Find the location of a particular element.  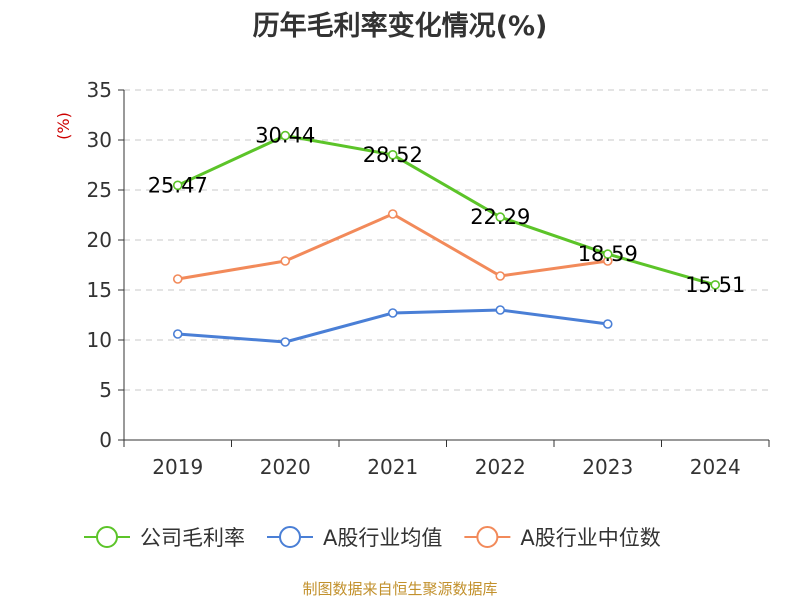

data-point-2-2021 is located at coordinates (392, 313).